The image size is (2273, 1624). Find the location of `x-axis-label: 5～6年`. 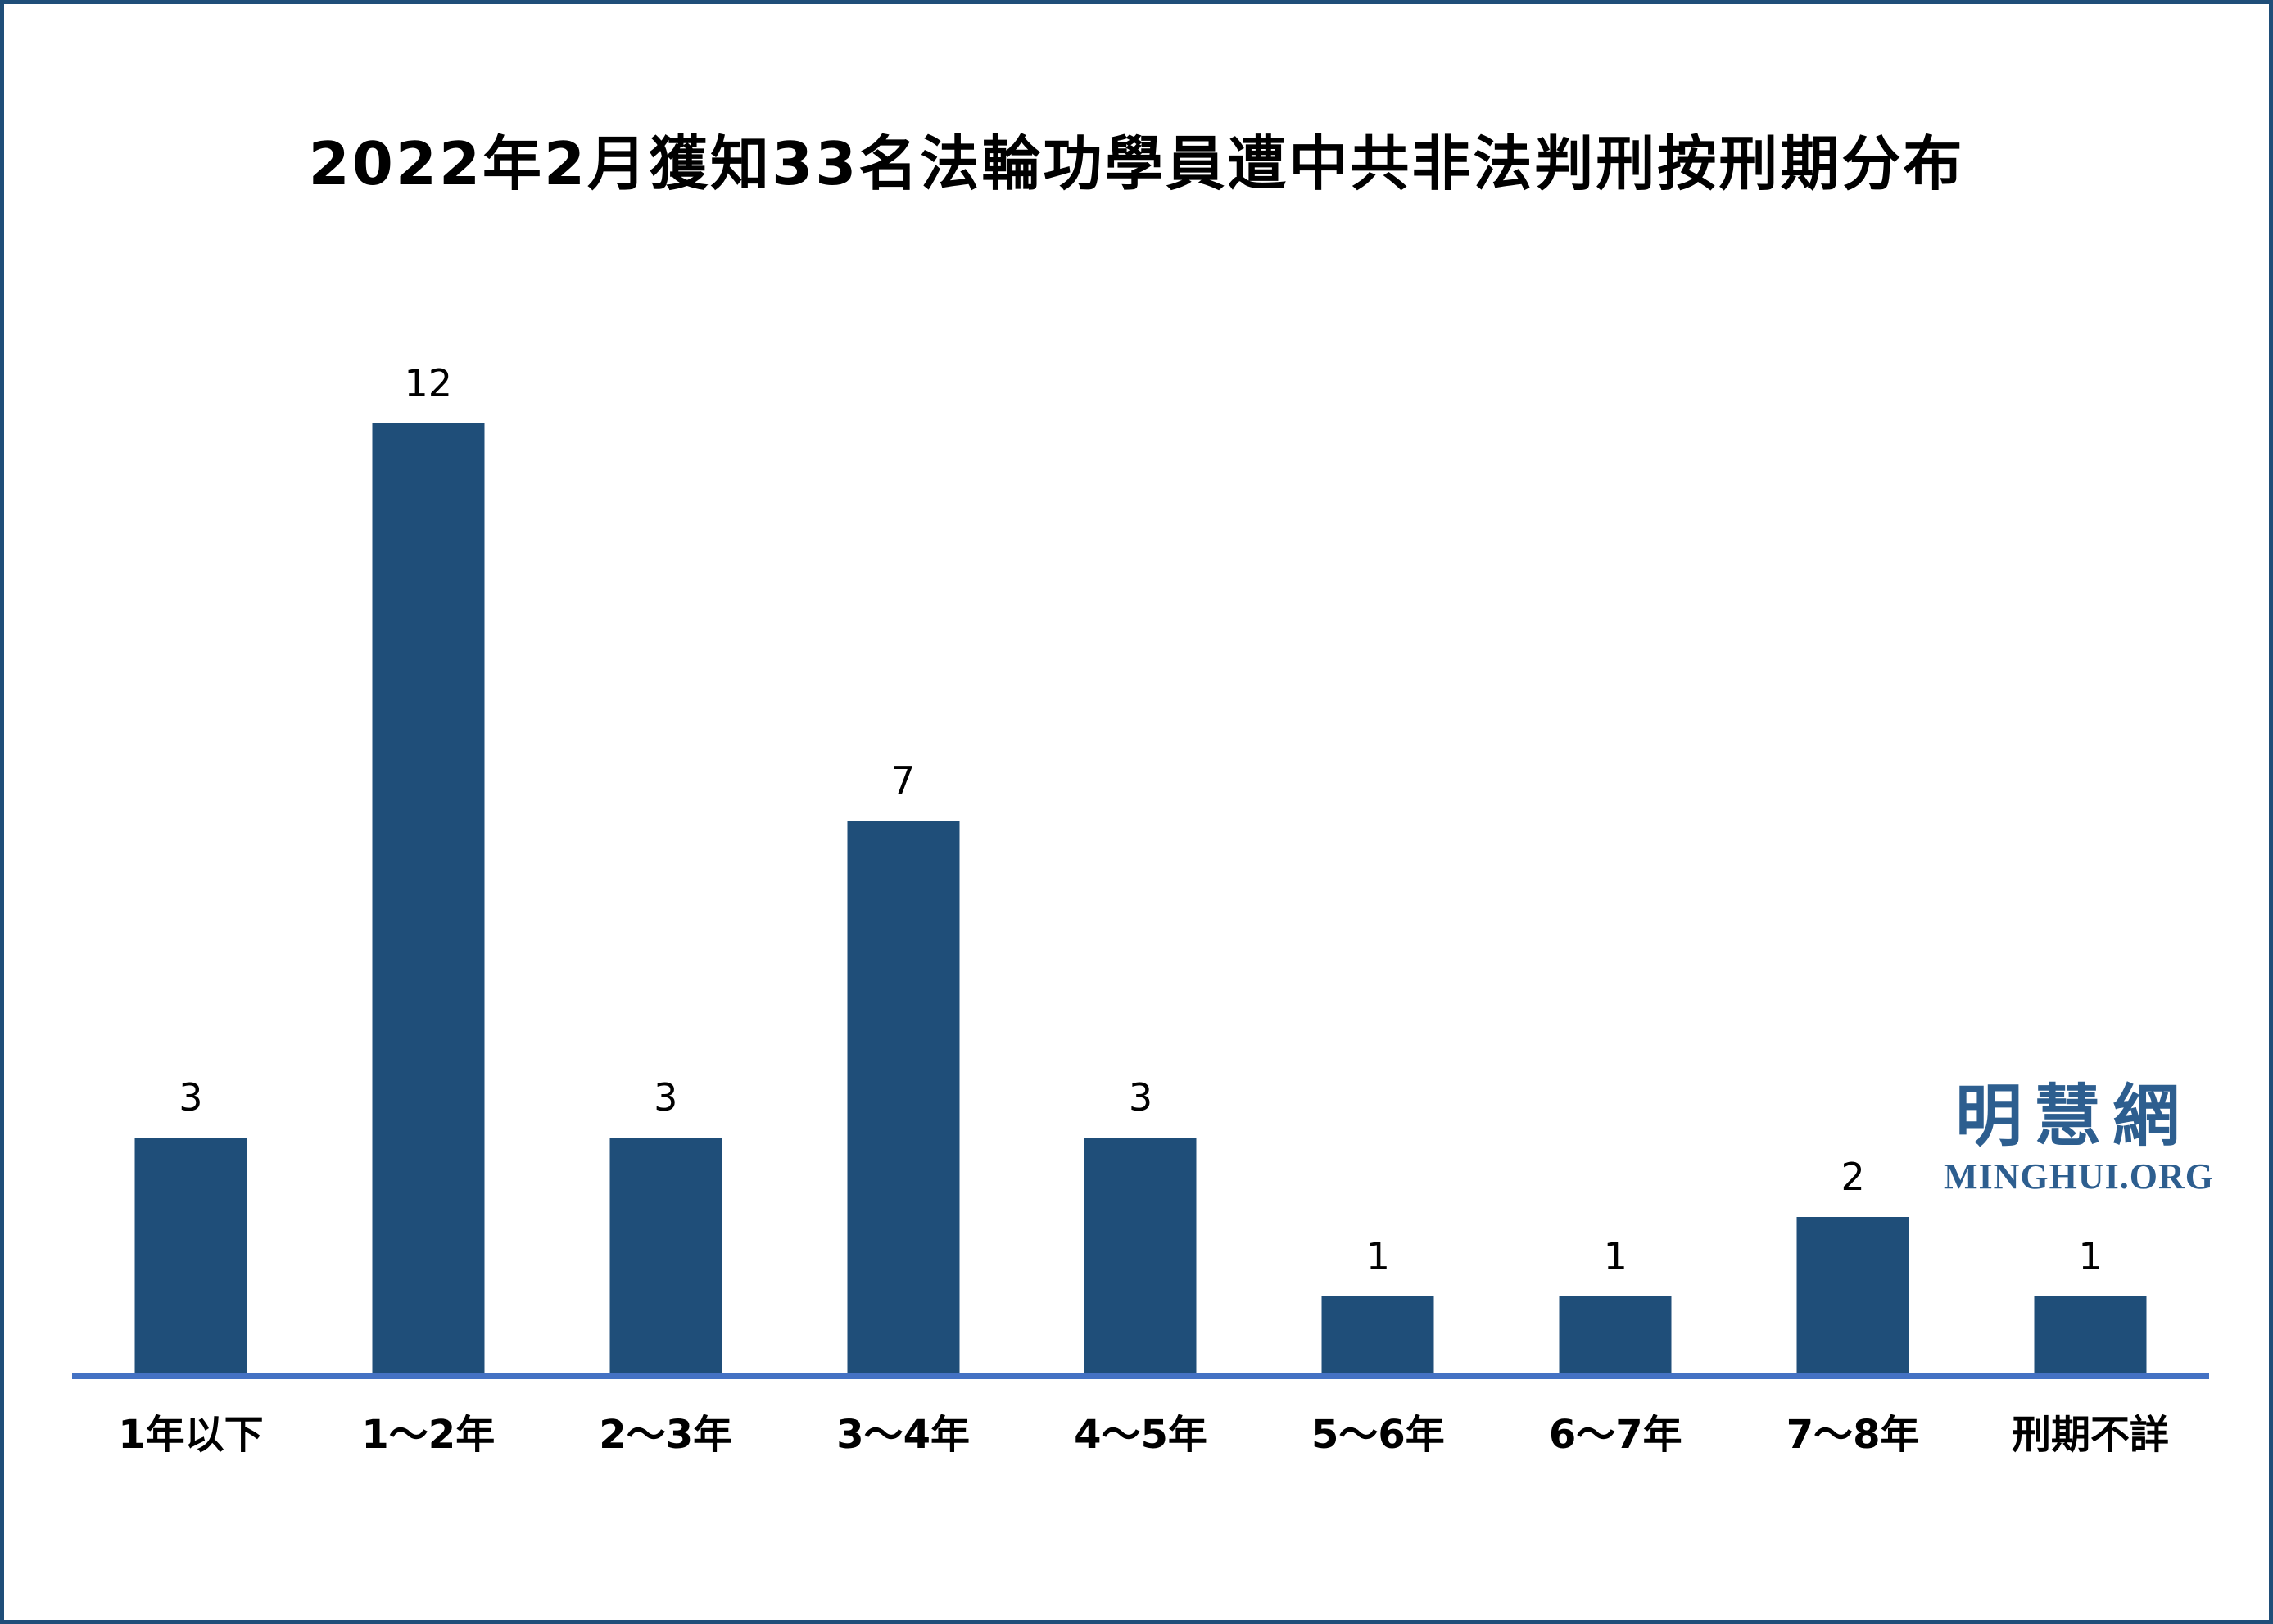

x-axis-label: 5～6年 is located at coordinates (1378, 1435).